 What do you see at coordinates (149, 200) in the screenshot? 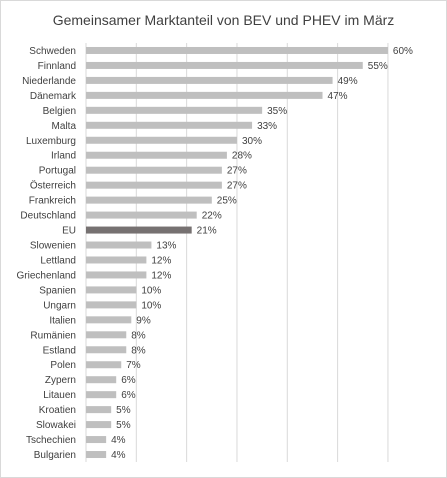
I see `bar-frankreich` at bounding box center [149, 200].